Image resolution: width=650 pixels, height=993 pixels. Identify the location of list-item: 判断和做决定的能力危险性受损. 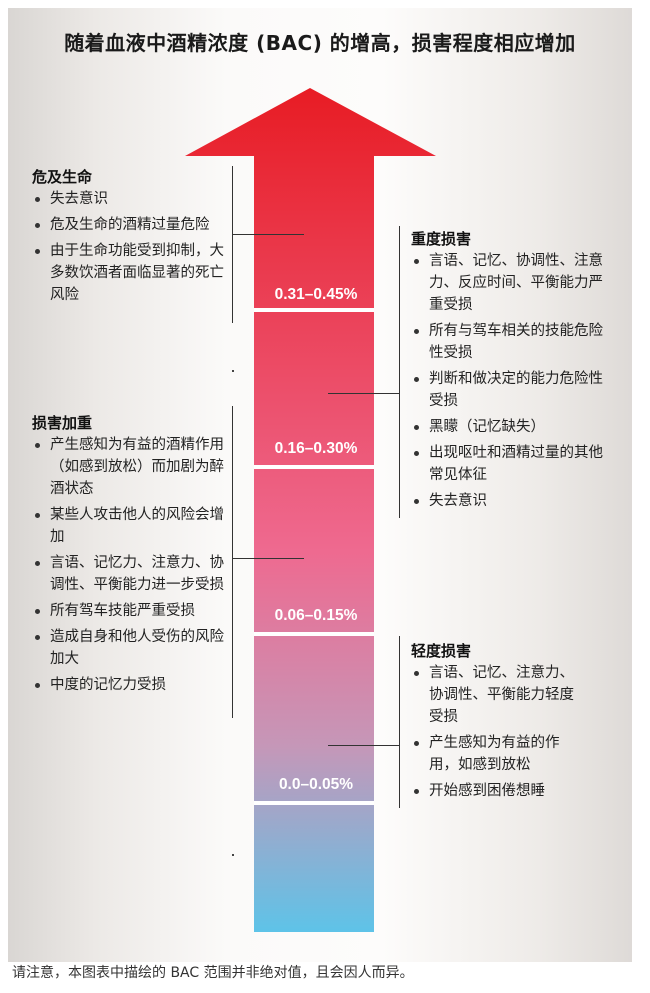
(507, 390).